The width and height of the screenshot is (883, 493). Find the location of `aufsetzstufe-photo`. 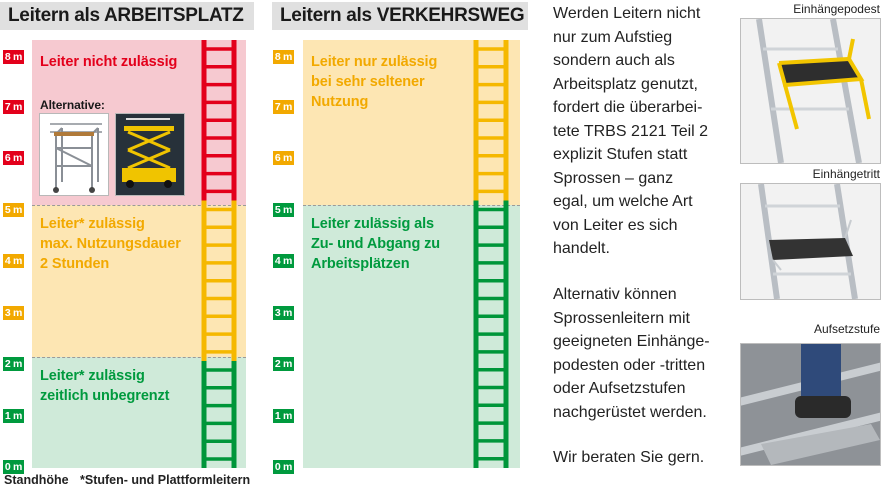

aufsetzstufe-photo is located at coordinates (810, 404).